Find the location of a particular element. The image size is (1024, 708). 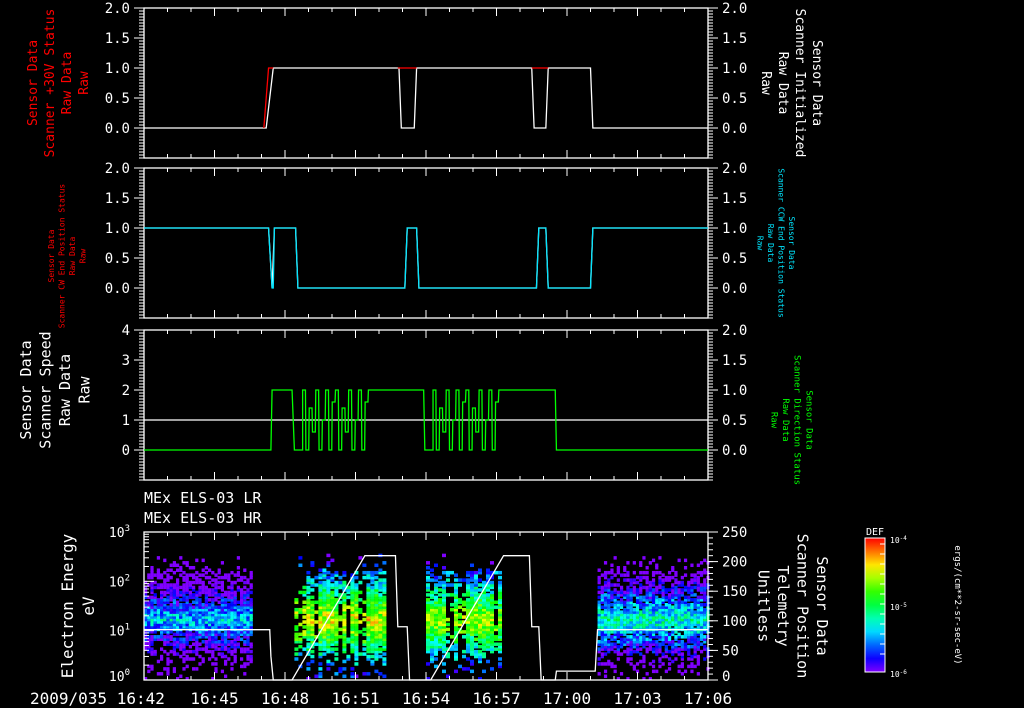

right-y-axis-4-tick-label: 100 is located at coordinates (734, 622).